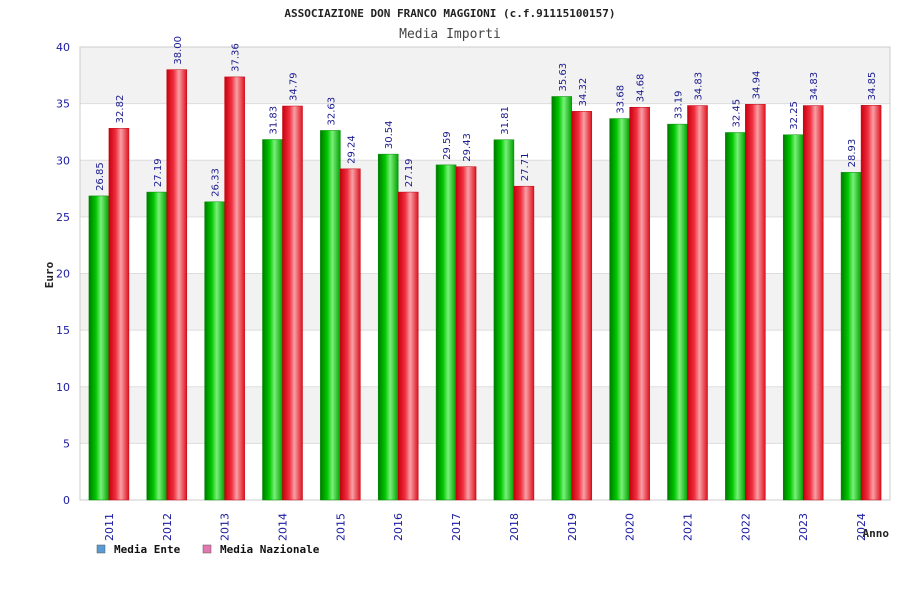 Image resolution: width=900 pixels, height=600 pixels. Describe the element at coordinates (621, 99) in the screenshot. I see `data-label-media-ente-2020: 33.68` at that location.